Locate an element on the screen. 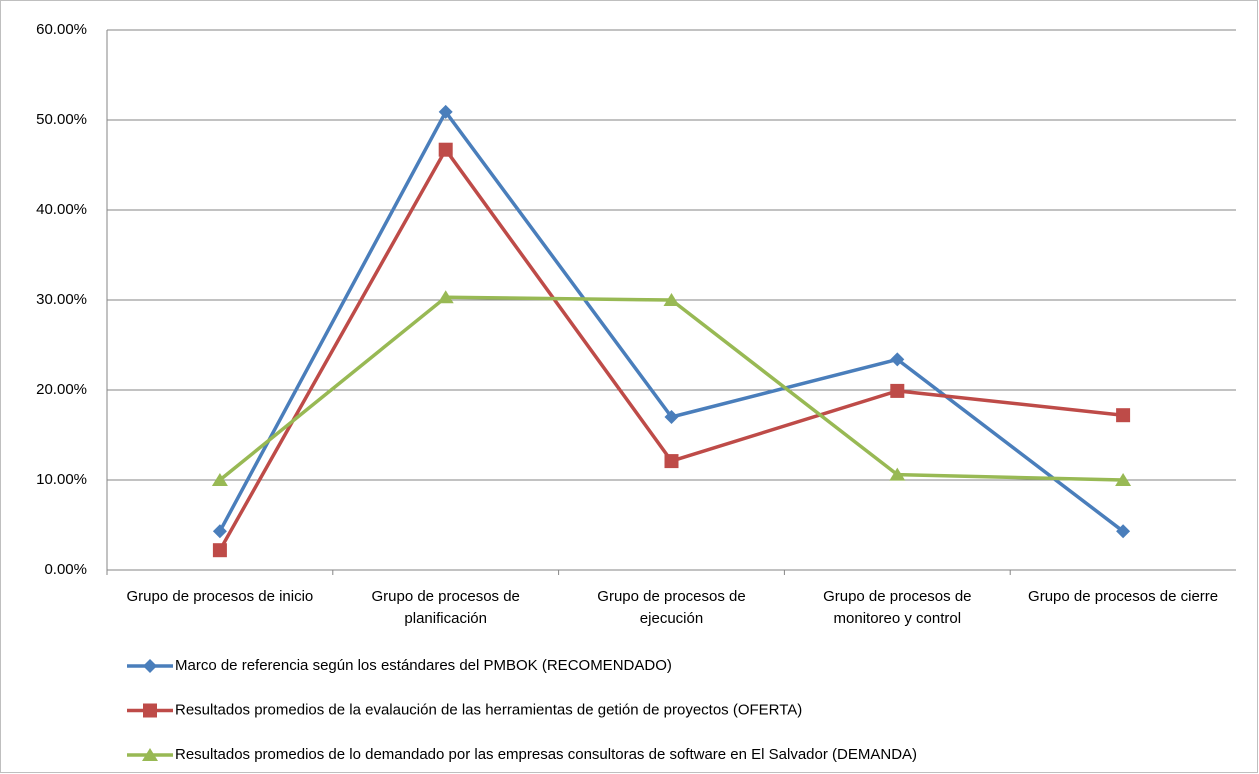  x-tick-label: Grupo de procesos de inicio is located at coordinates (220, 596).